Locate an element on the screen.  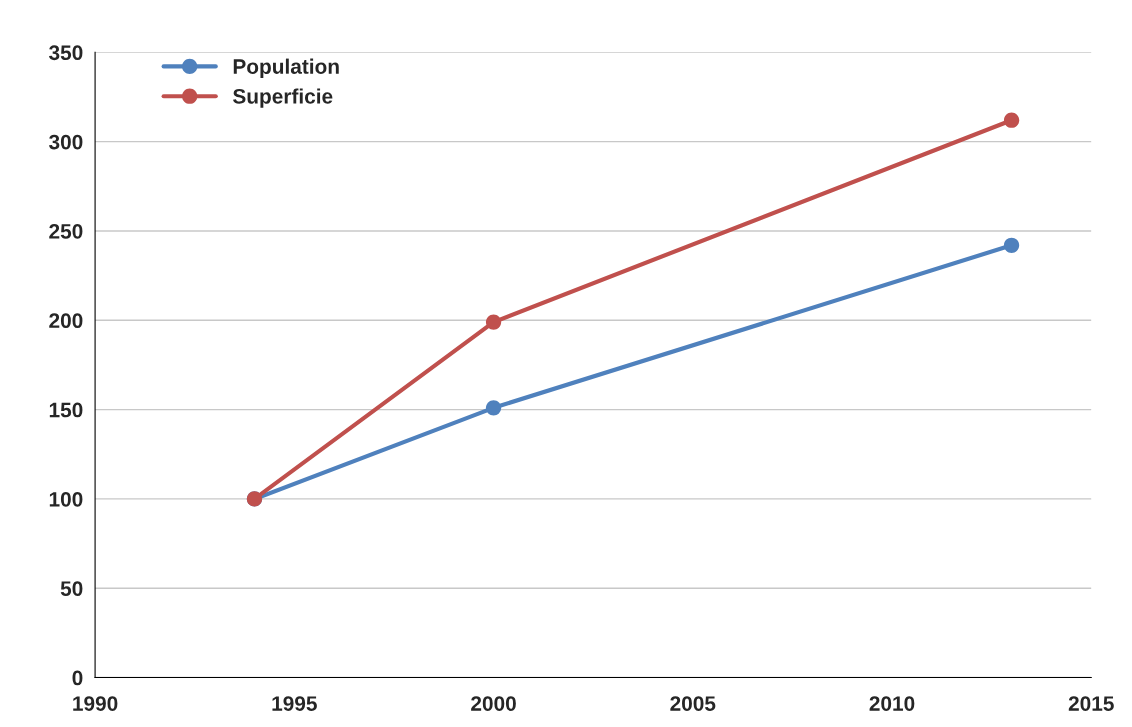
x-tick-label: 2000 is located at coordinates (493, 703).